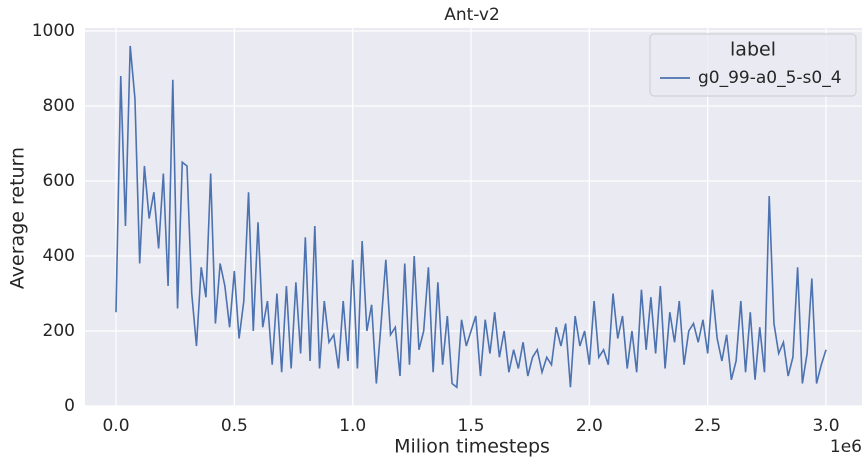 This screenshot has height=468, width=868. I want to click on chart-title: Ant-v2, so click(472, 15).